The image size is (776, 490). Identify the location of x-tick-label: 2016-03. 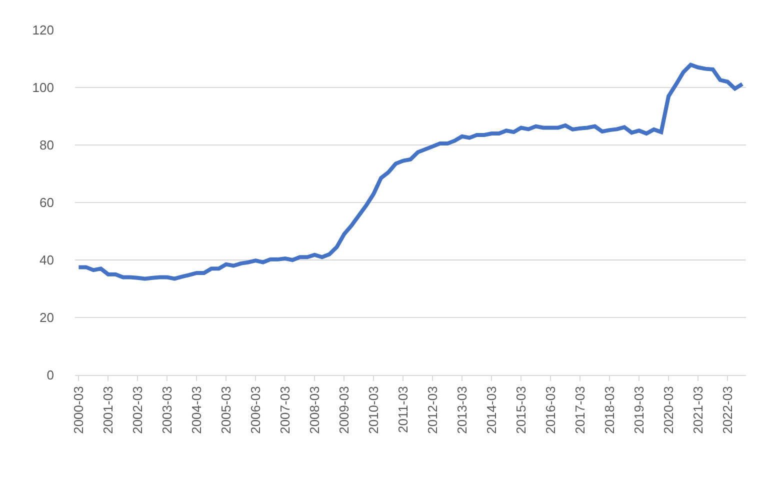
(550, 410).